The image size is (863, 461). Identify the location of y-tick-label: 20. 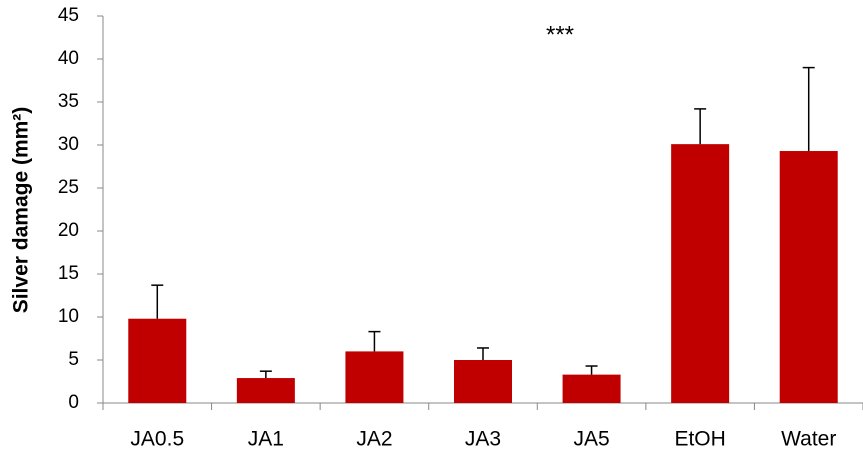
(68, 230).